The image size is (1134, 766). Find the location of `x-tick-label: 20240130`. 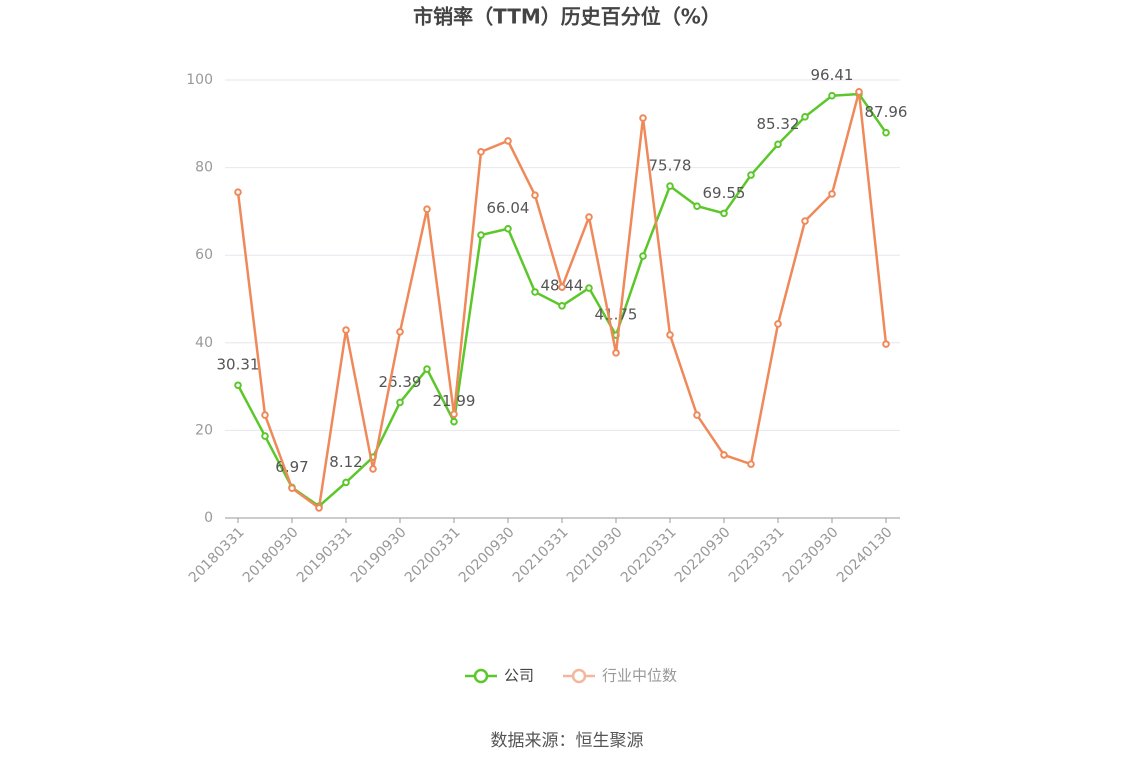

x-tick-label: 20240130 is located at coordinates (865, 555).